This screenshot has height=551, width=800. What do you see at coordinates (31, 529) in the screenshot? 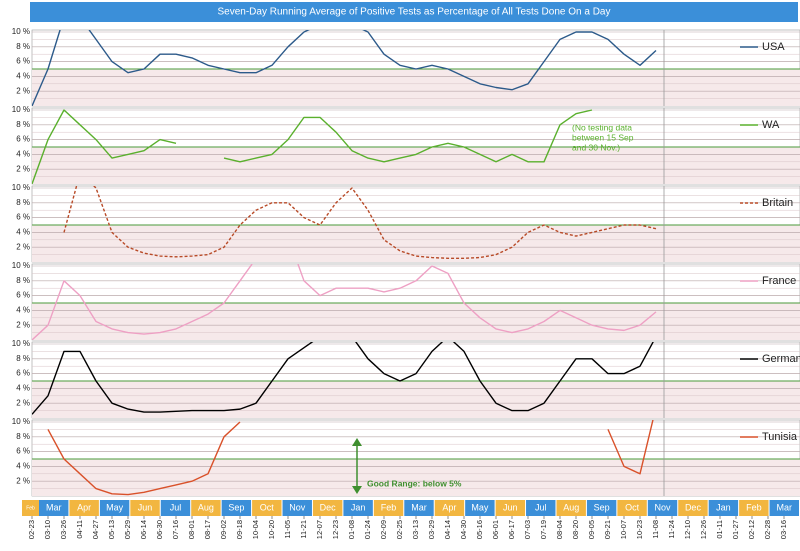
I see `x-tick-label: 02-23` at bounding box center [31, 529].